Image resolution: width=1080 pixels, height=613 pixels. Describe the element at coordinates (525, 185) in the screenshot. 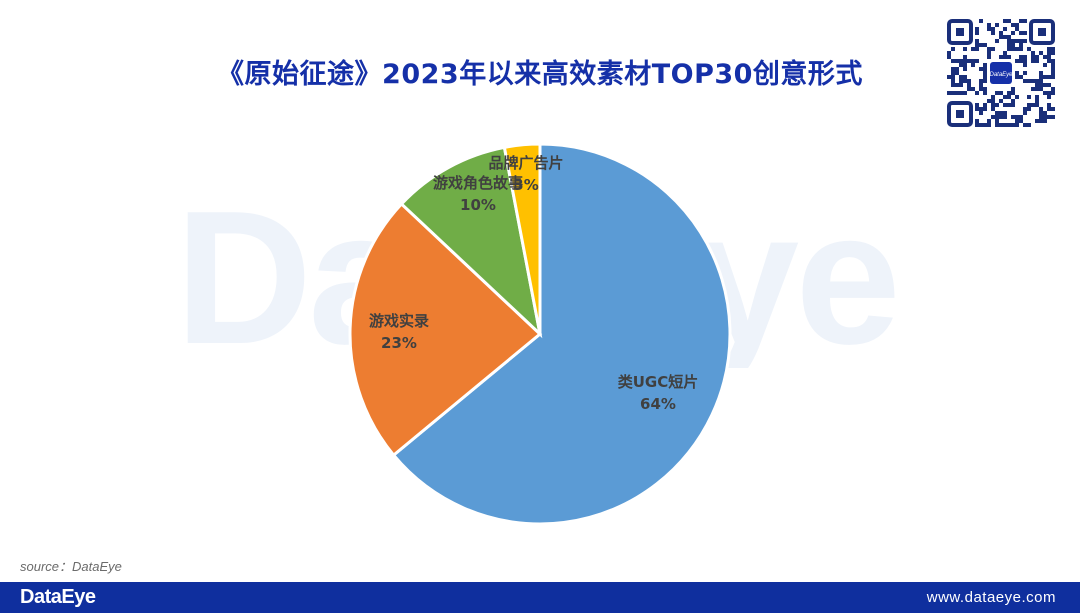

I see `slice-value-label: 3%` at that location.